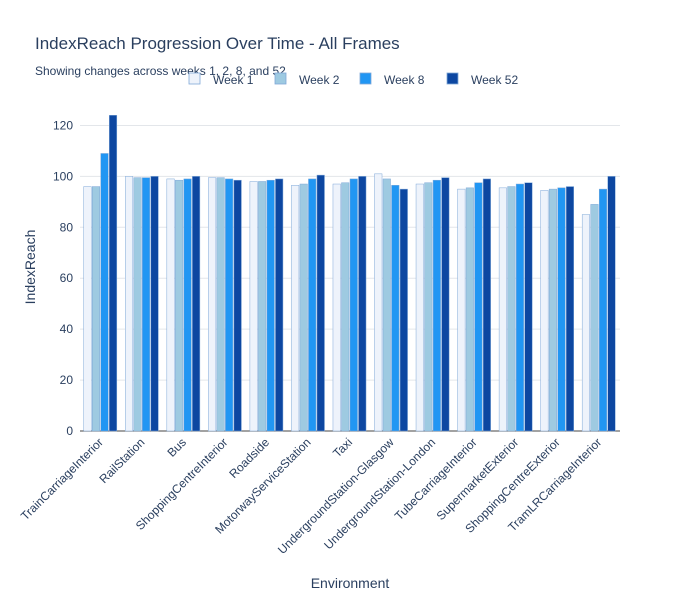  I want to click on y-tick-label: 20, so click(67, 380).